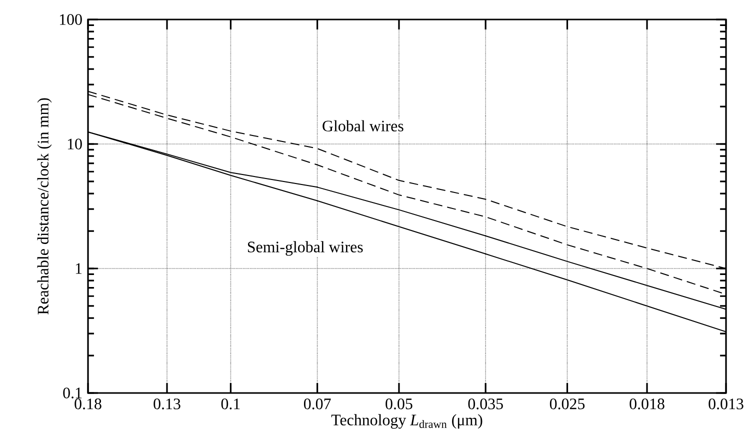  What do you see at coordinates (406, 421) in the screenshot?
I see `x-axis-title: Technology L$_{drawn}$ (μm)` at bounding box center [406, 421].